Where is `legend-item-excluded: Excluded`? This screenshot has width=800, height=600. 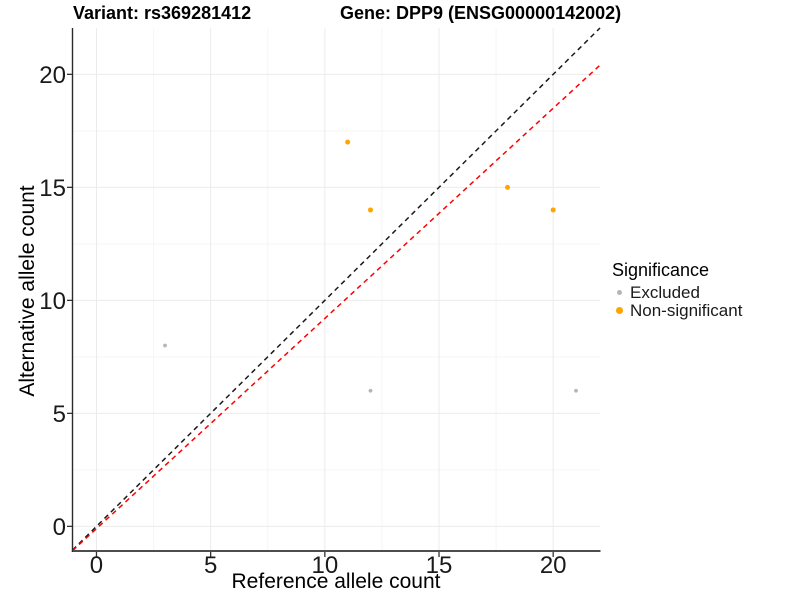
legend-item-excluded: Excluded is located at coordinates (677, 292).